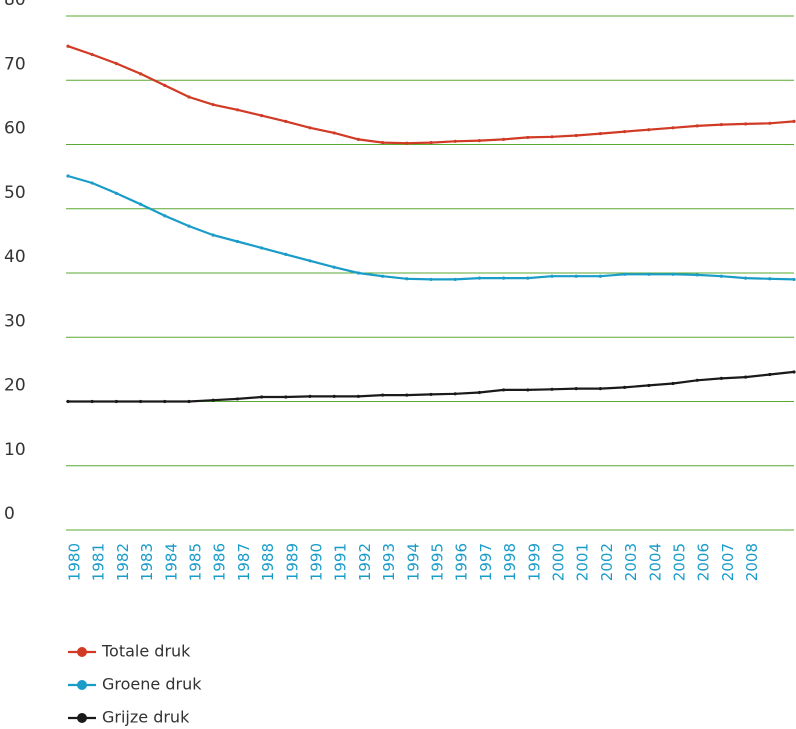  I want to click on x-tick-label: 2002, so click(607, 562).